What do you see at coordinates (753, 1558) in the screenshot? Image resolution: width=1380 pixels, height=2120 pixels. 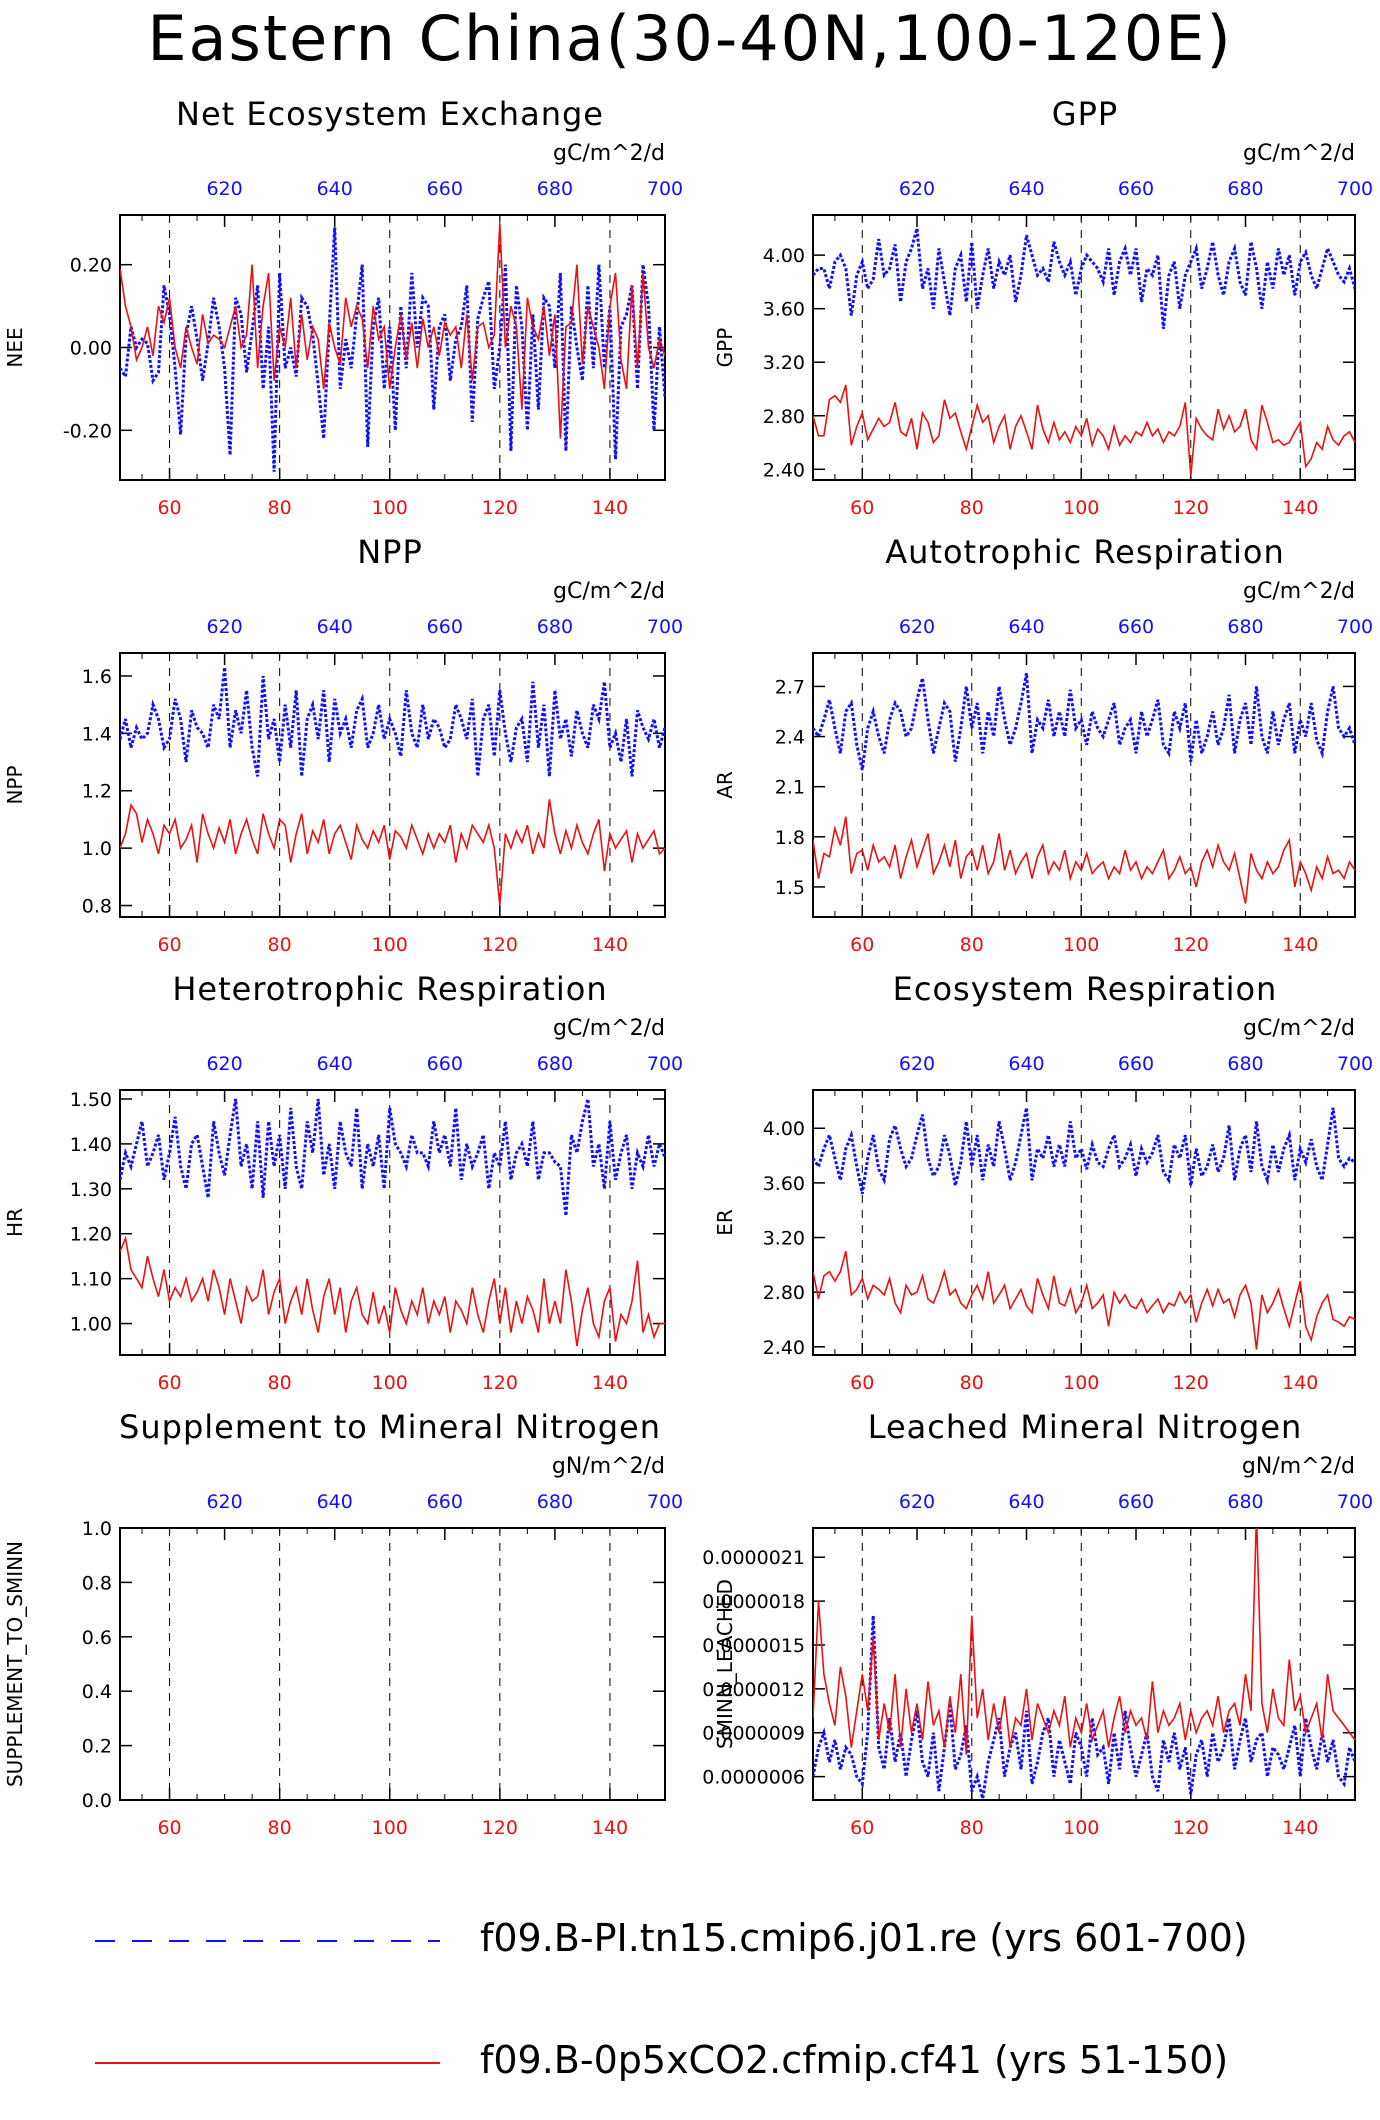 I see `panel-8-ytick-label-5: 0.0000021` at bounding box center [753, 1558].